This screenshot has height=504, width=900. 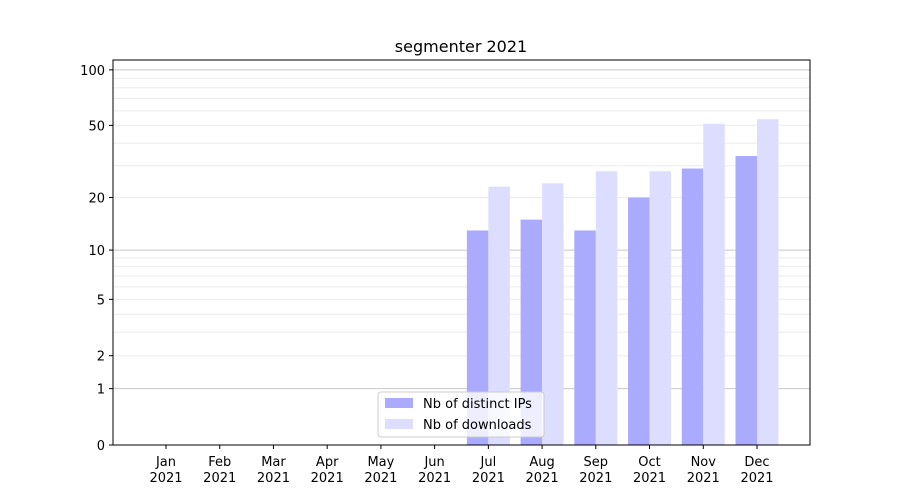 I want to click on y-tick-label: 2, so click(x=101, y=357).